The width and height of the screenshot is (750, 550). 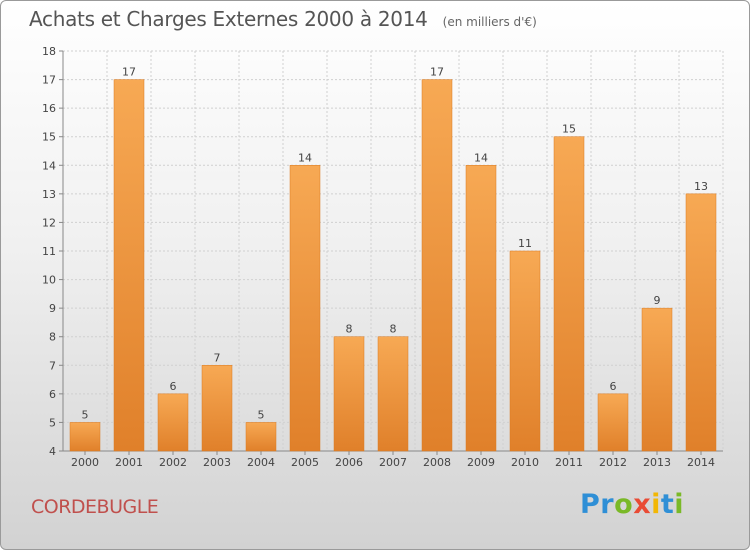 What do you see at coordinates (667, 504) in the screenshot?
I see `logo-letter: t` at bounding box center [667, 504].